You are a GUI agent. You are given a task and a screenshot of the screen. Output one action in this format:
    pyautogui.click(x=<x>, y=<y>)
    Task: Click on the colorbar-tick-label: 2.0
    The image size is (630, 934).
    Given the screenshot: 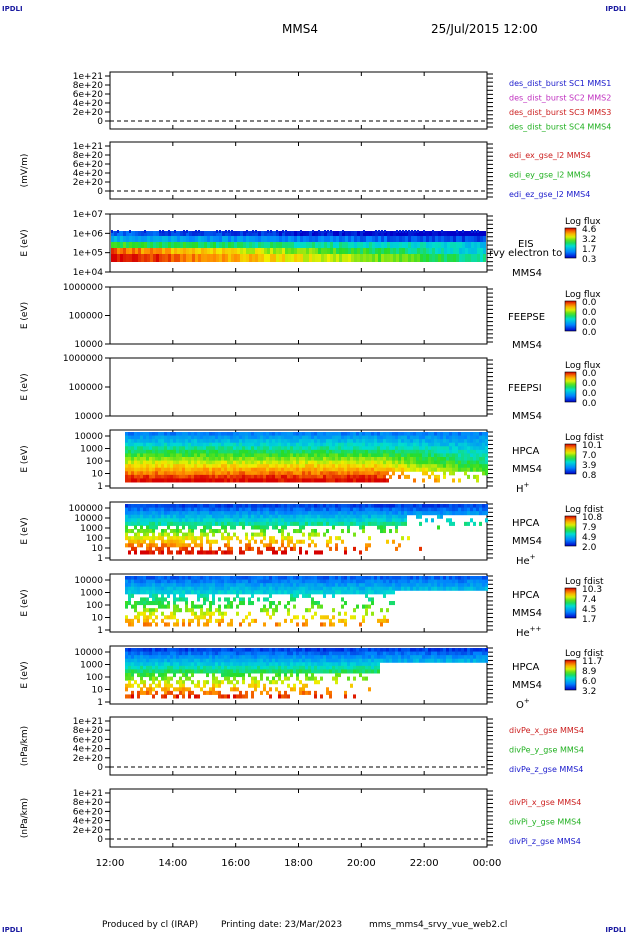 What is the action you would take?
    pyautogui.click(x=589, y=548)
    